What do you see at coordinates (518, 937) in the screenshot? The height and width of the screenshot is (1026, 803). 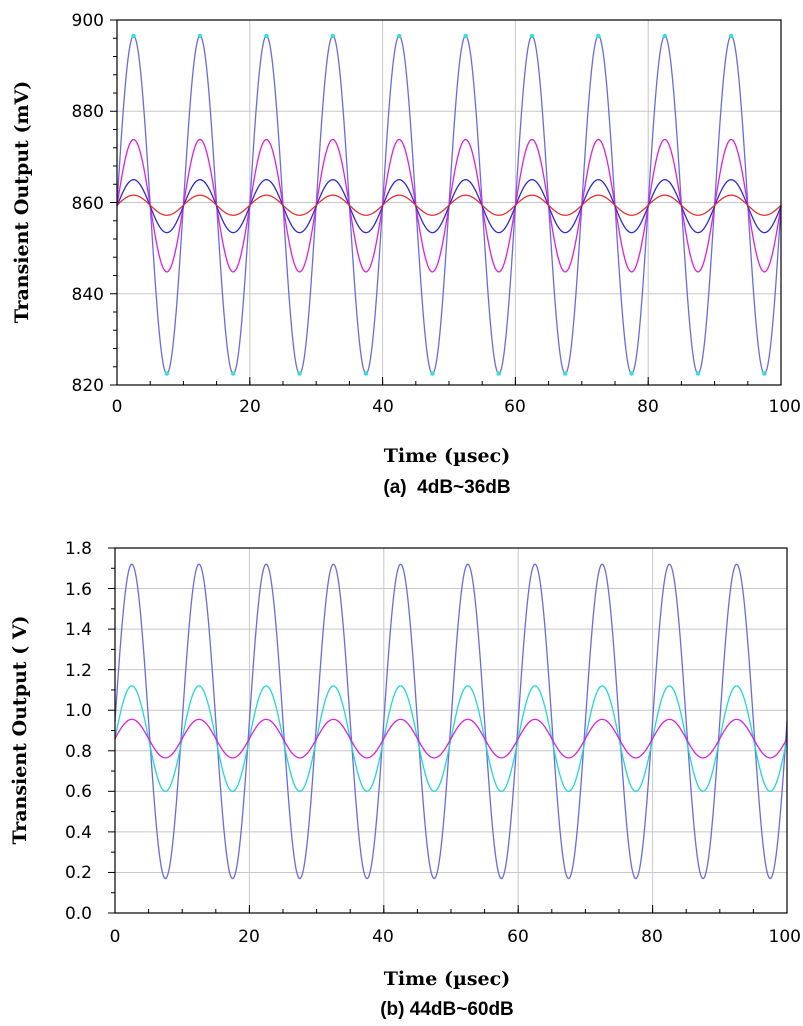 I see `chart-b-xtick-3: 60` at bounding box center [518, 937].